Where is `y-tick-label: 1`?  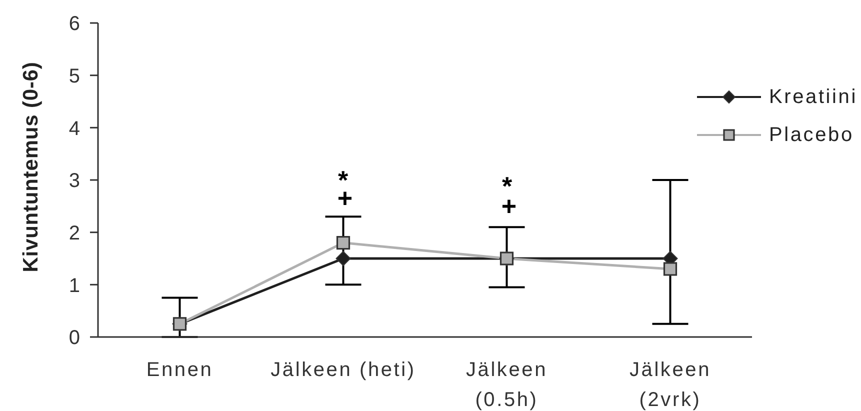
y-tick-label: 1 is located at coordinates (74, 285).